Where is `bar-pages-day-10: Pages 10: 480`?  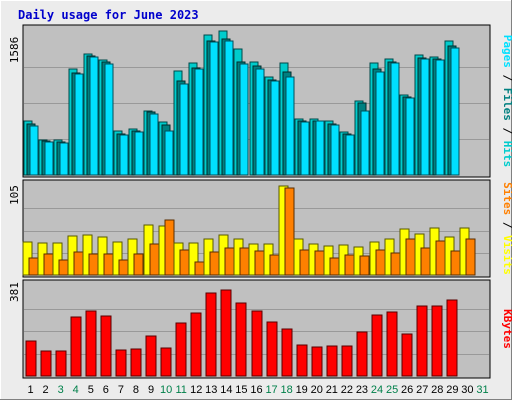
bar-pages-day-10: Pages 10: 480 is located at coordinates (169, 153).